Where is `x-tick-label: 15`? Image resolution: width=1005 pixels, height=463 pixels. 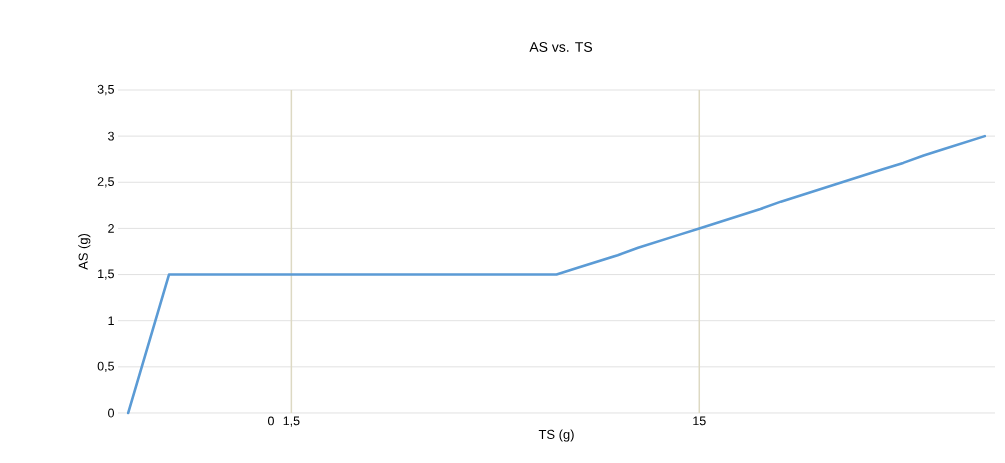 x-tick-label: 15 is located at coordinates (699, 421).